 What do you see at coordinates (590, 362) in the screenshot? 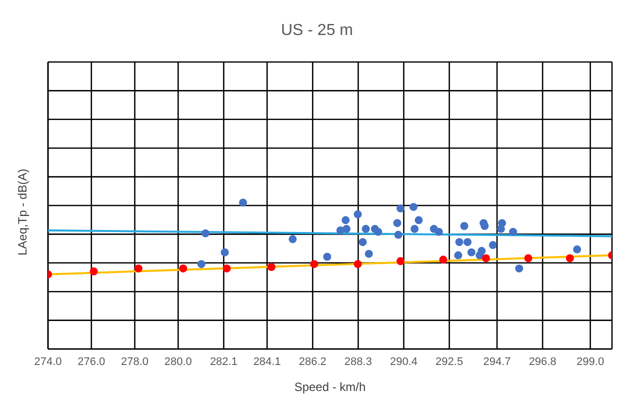
I see `x-tick-label: 299.0` at bounding box center [590, 362].